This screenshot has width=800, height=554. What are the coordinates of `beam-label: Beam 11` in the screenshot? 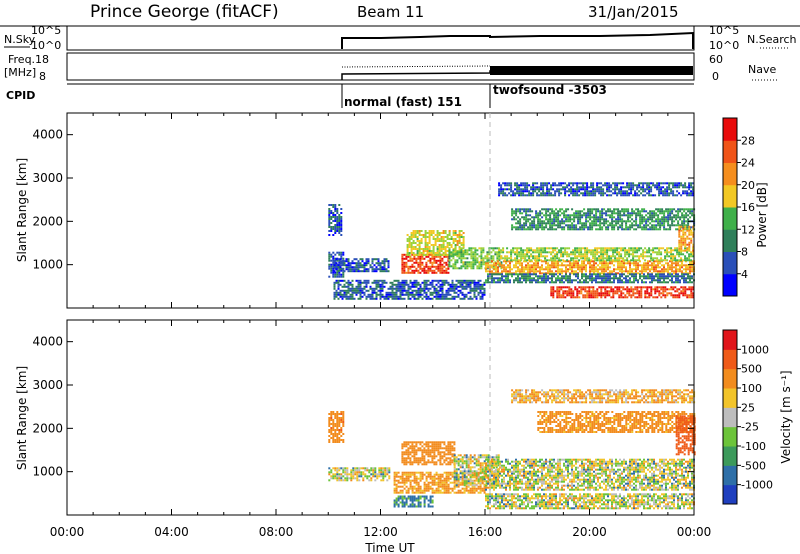 It's located at (390, 12).